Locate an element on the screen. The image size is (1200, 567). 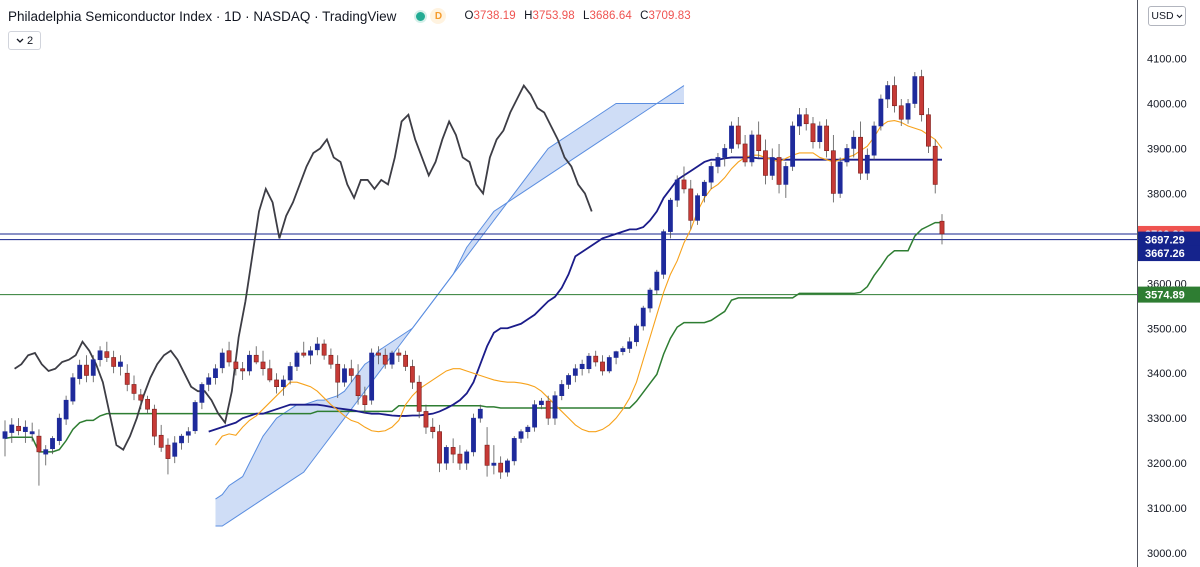
y-tick-label: 3500.00 is located at coordinates (1167, 329).